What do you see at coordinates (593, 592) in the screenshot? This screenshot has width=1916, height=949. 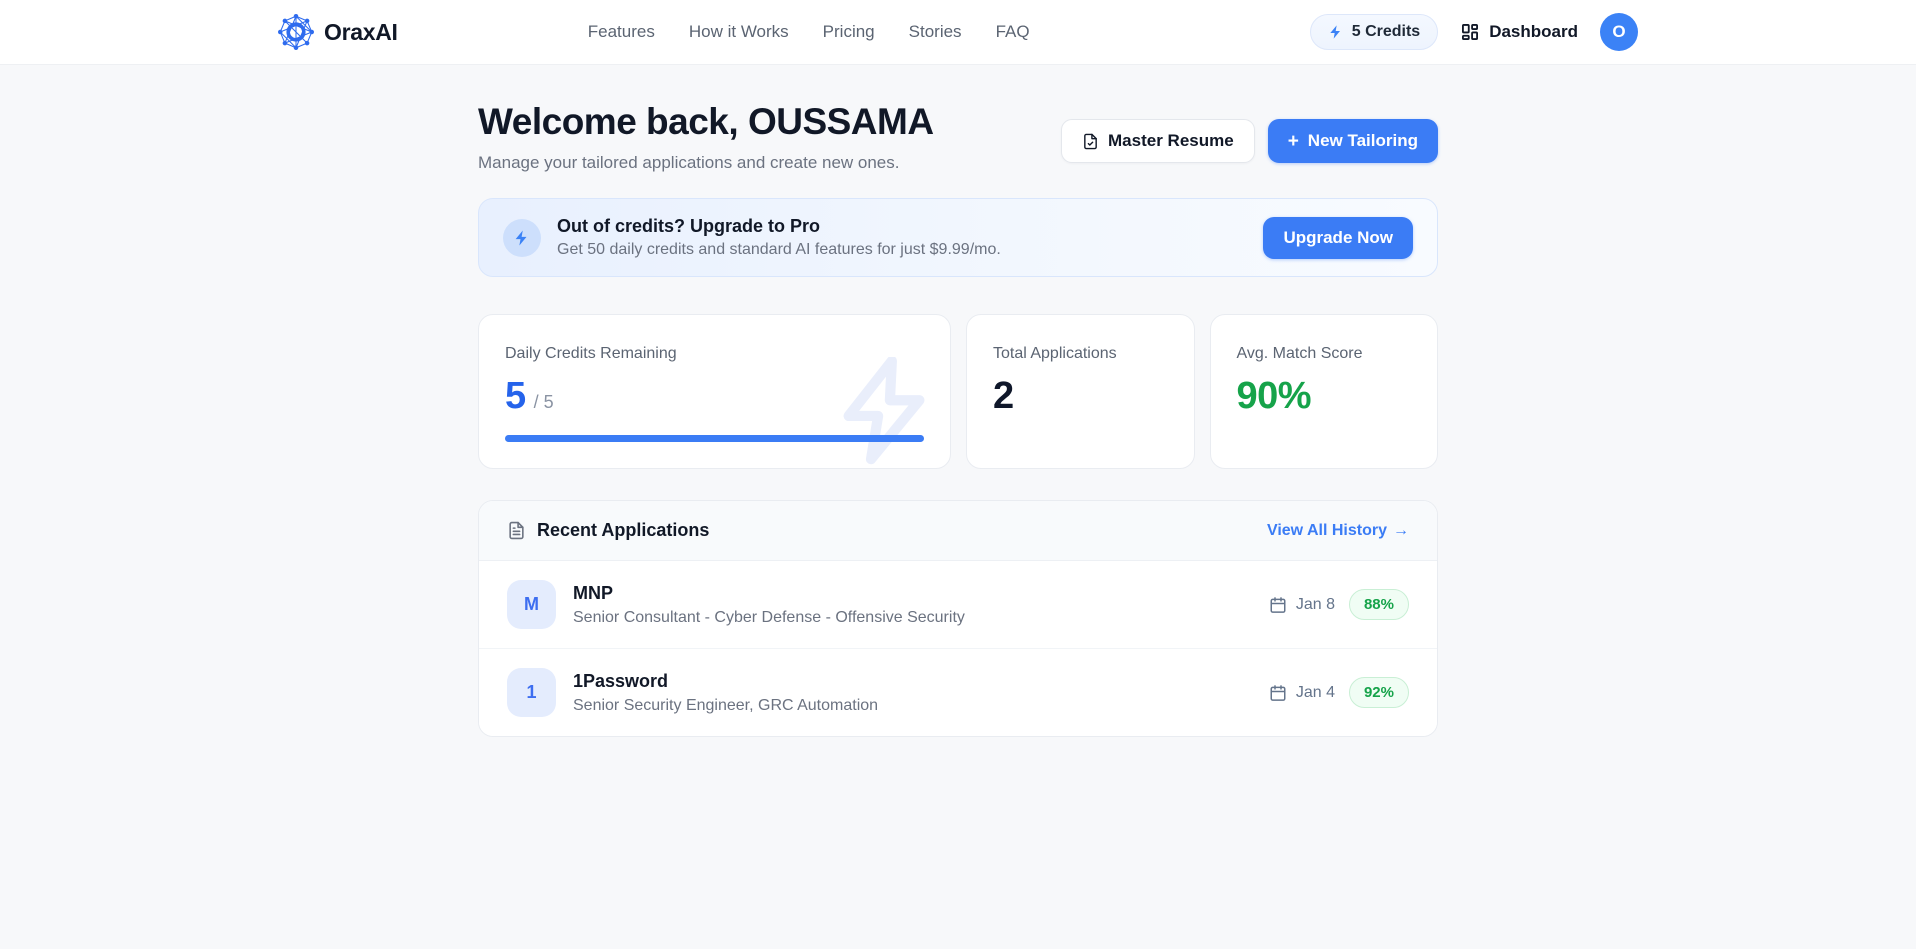 I see `company-name: MNP` at bounding box center [593, 592].